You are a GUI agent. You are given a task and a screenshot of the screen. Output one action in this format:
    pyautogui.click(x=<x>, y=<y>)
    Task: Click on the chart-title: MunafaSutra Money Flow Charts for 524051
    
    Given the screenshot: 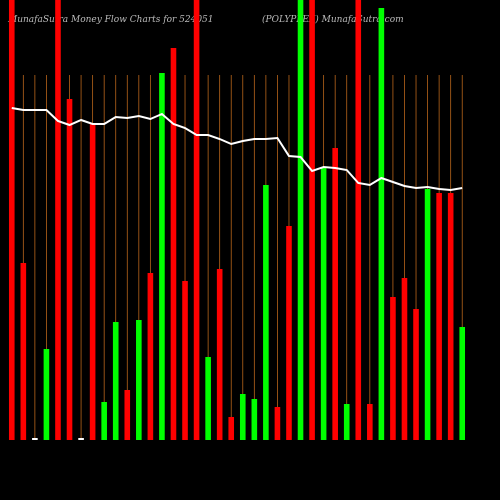 What is the action you would take?
    pyautogui.click(x=110, y=20)
    